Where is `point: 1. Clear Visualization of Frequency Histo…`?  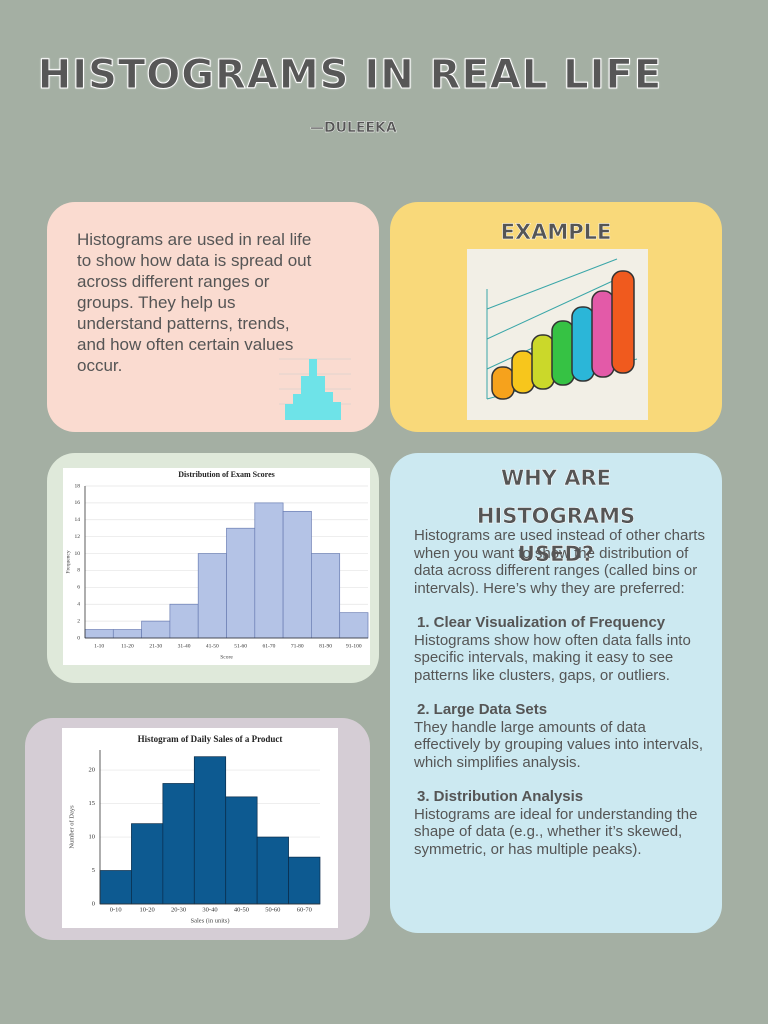
point: 1. Clear Visualization of Frequency Histo… is located at coordinates (561, 649).